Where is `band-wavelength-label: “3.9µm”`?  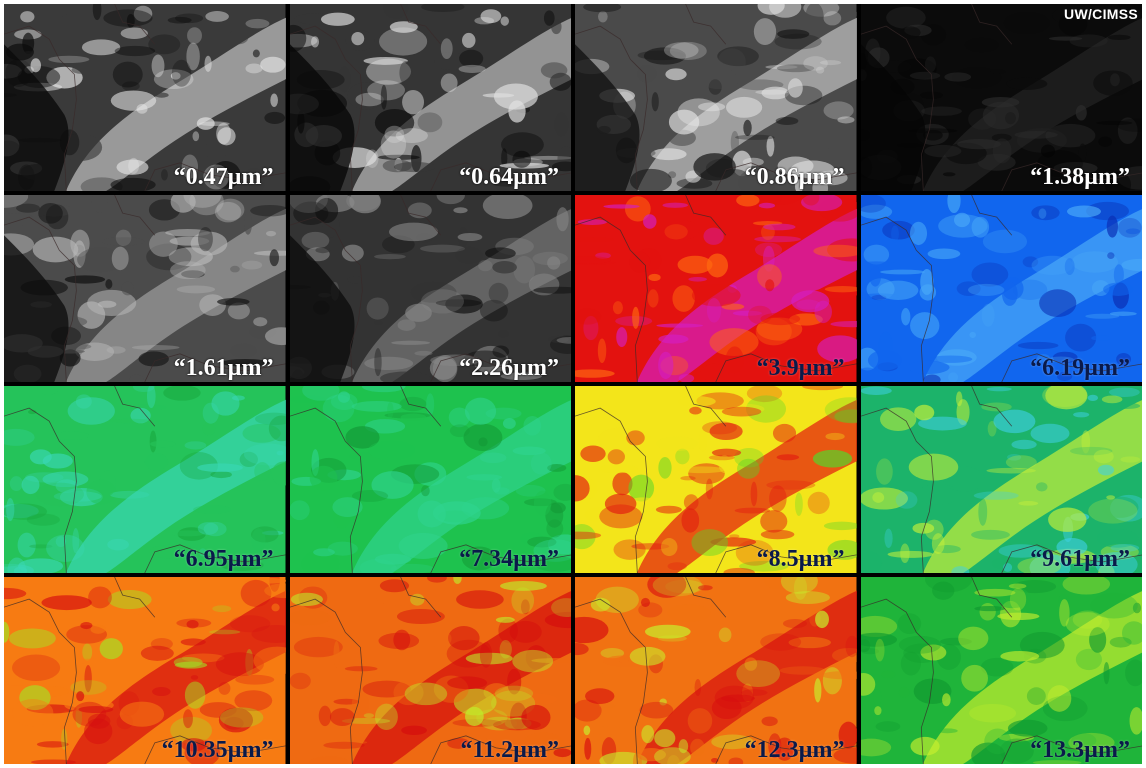 band-wavelength-label: “3.9µm” is located at coordinates (800, 368).